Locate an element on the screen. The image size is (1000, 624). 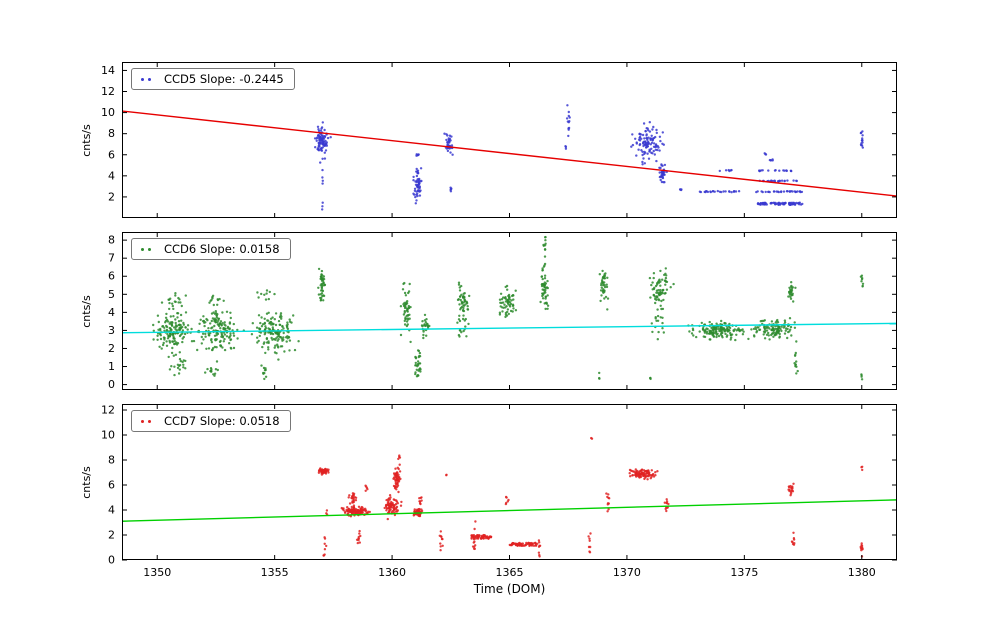
svg-text: 14 is located at coordinates (108, 70).